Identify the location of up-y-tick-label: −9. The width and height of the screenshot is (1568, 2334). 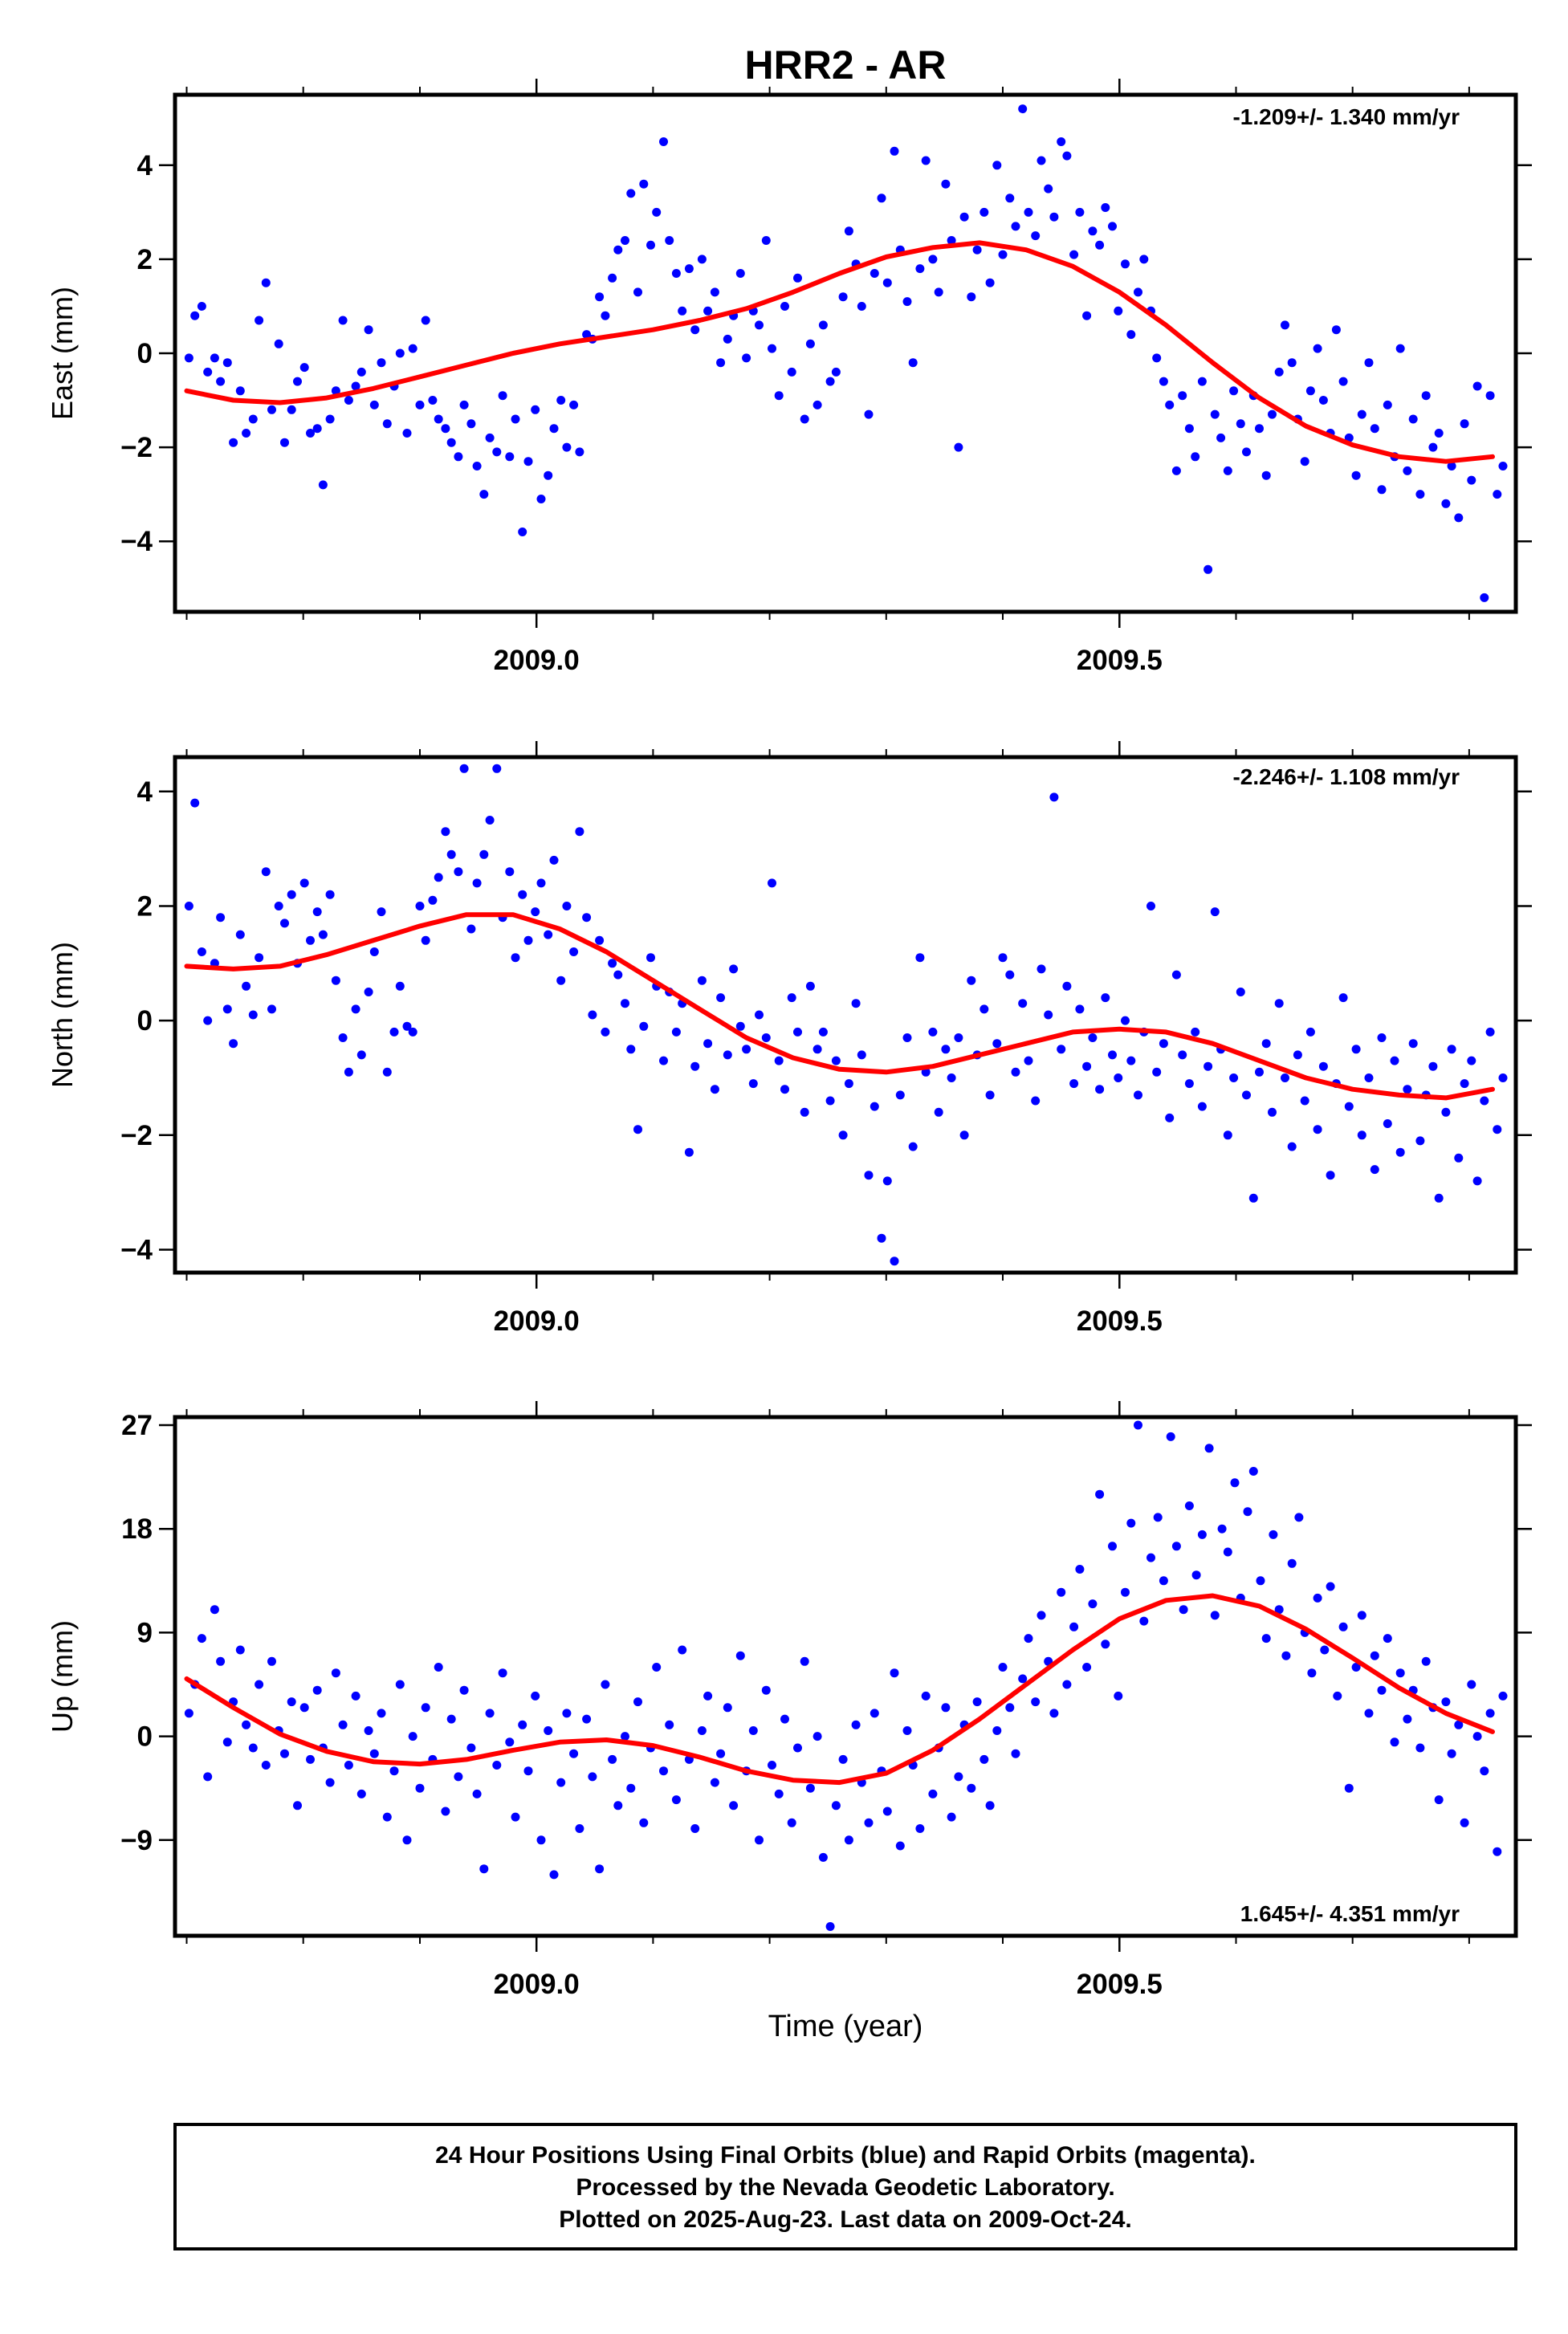
(136, 1840).